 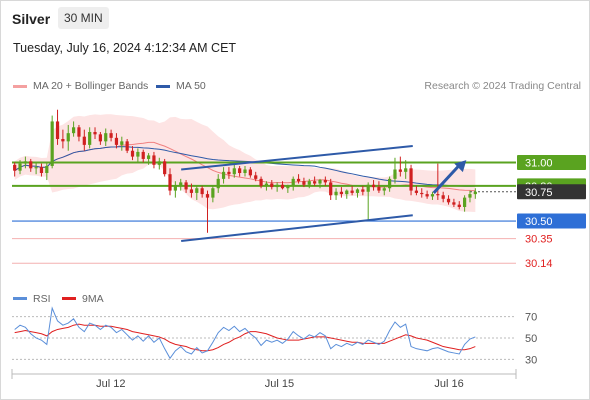 What do you see at coordinates (93, 299) in the screenshot?
I see `rsi-legend-label: 9MA` at bounding box center [93, 299].